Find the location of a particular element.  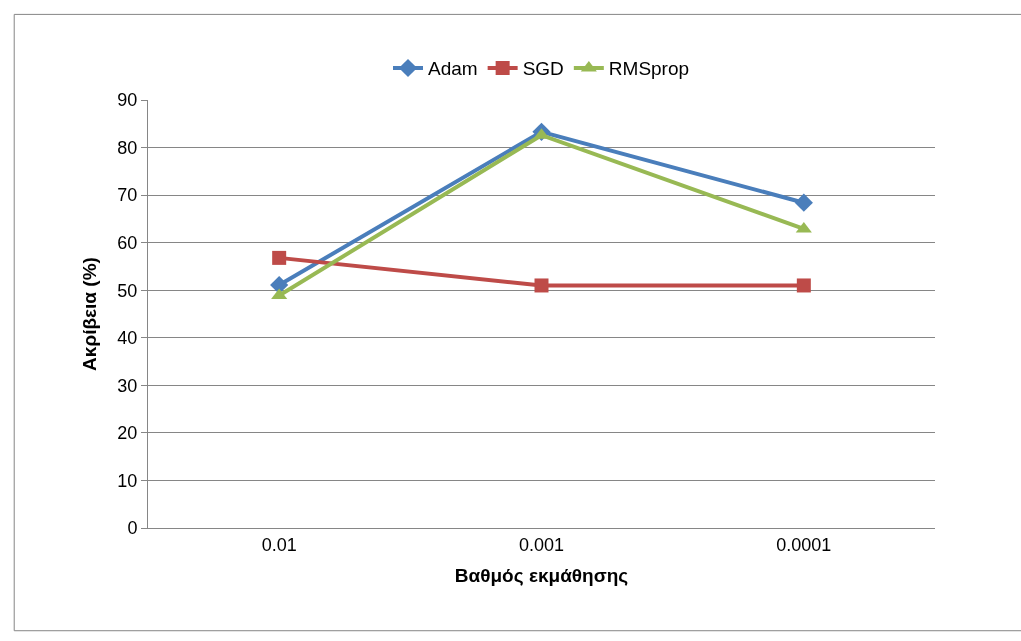

x-tick-label: 0.001 is located at coordinates (541, 544).